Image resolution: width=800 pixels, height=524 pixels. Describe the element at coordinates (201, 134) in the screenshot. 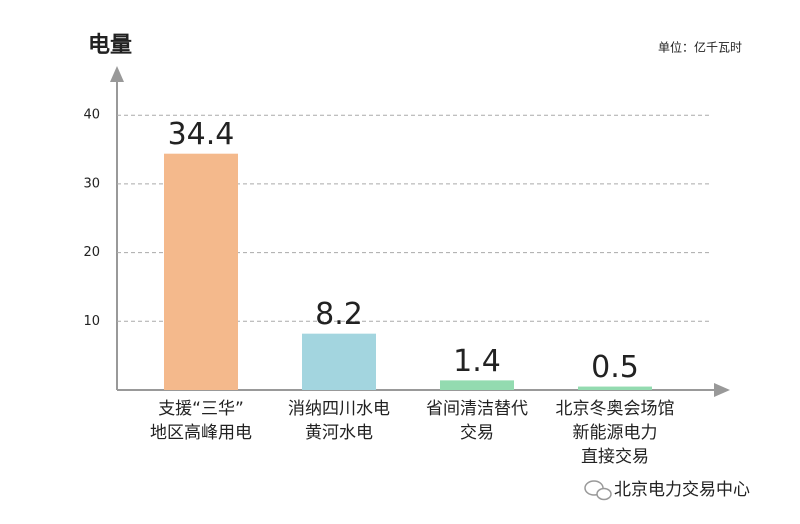

I see `value-label: 34.4` at that location.